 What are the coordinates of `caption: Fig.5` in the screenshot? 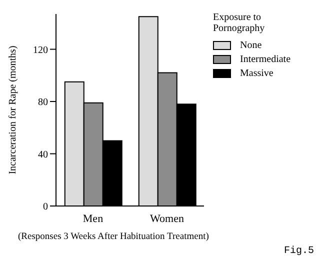 It's located at (299, 251).